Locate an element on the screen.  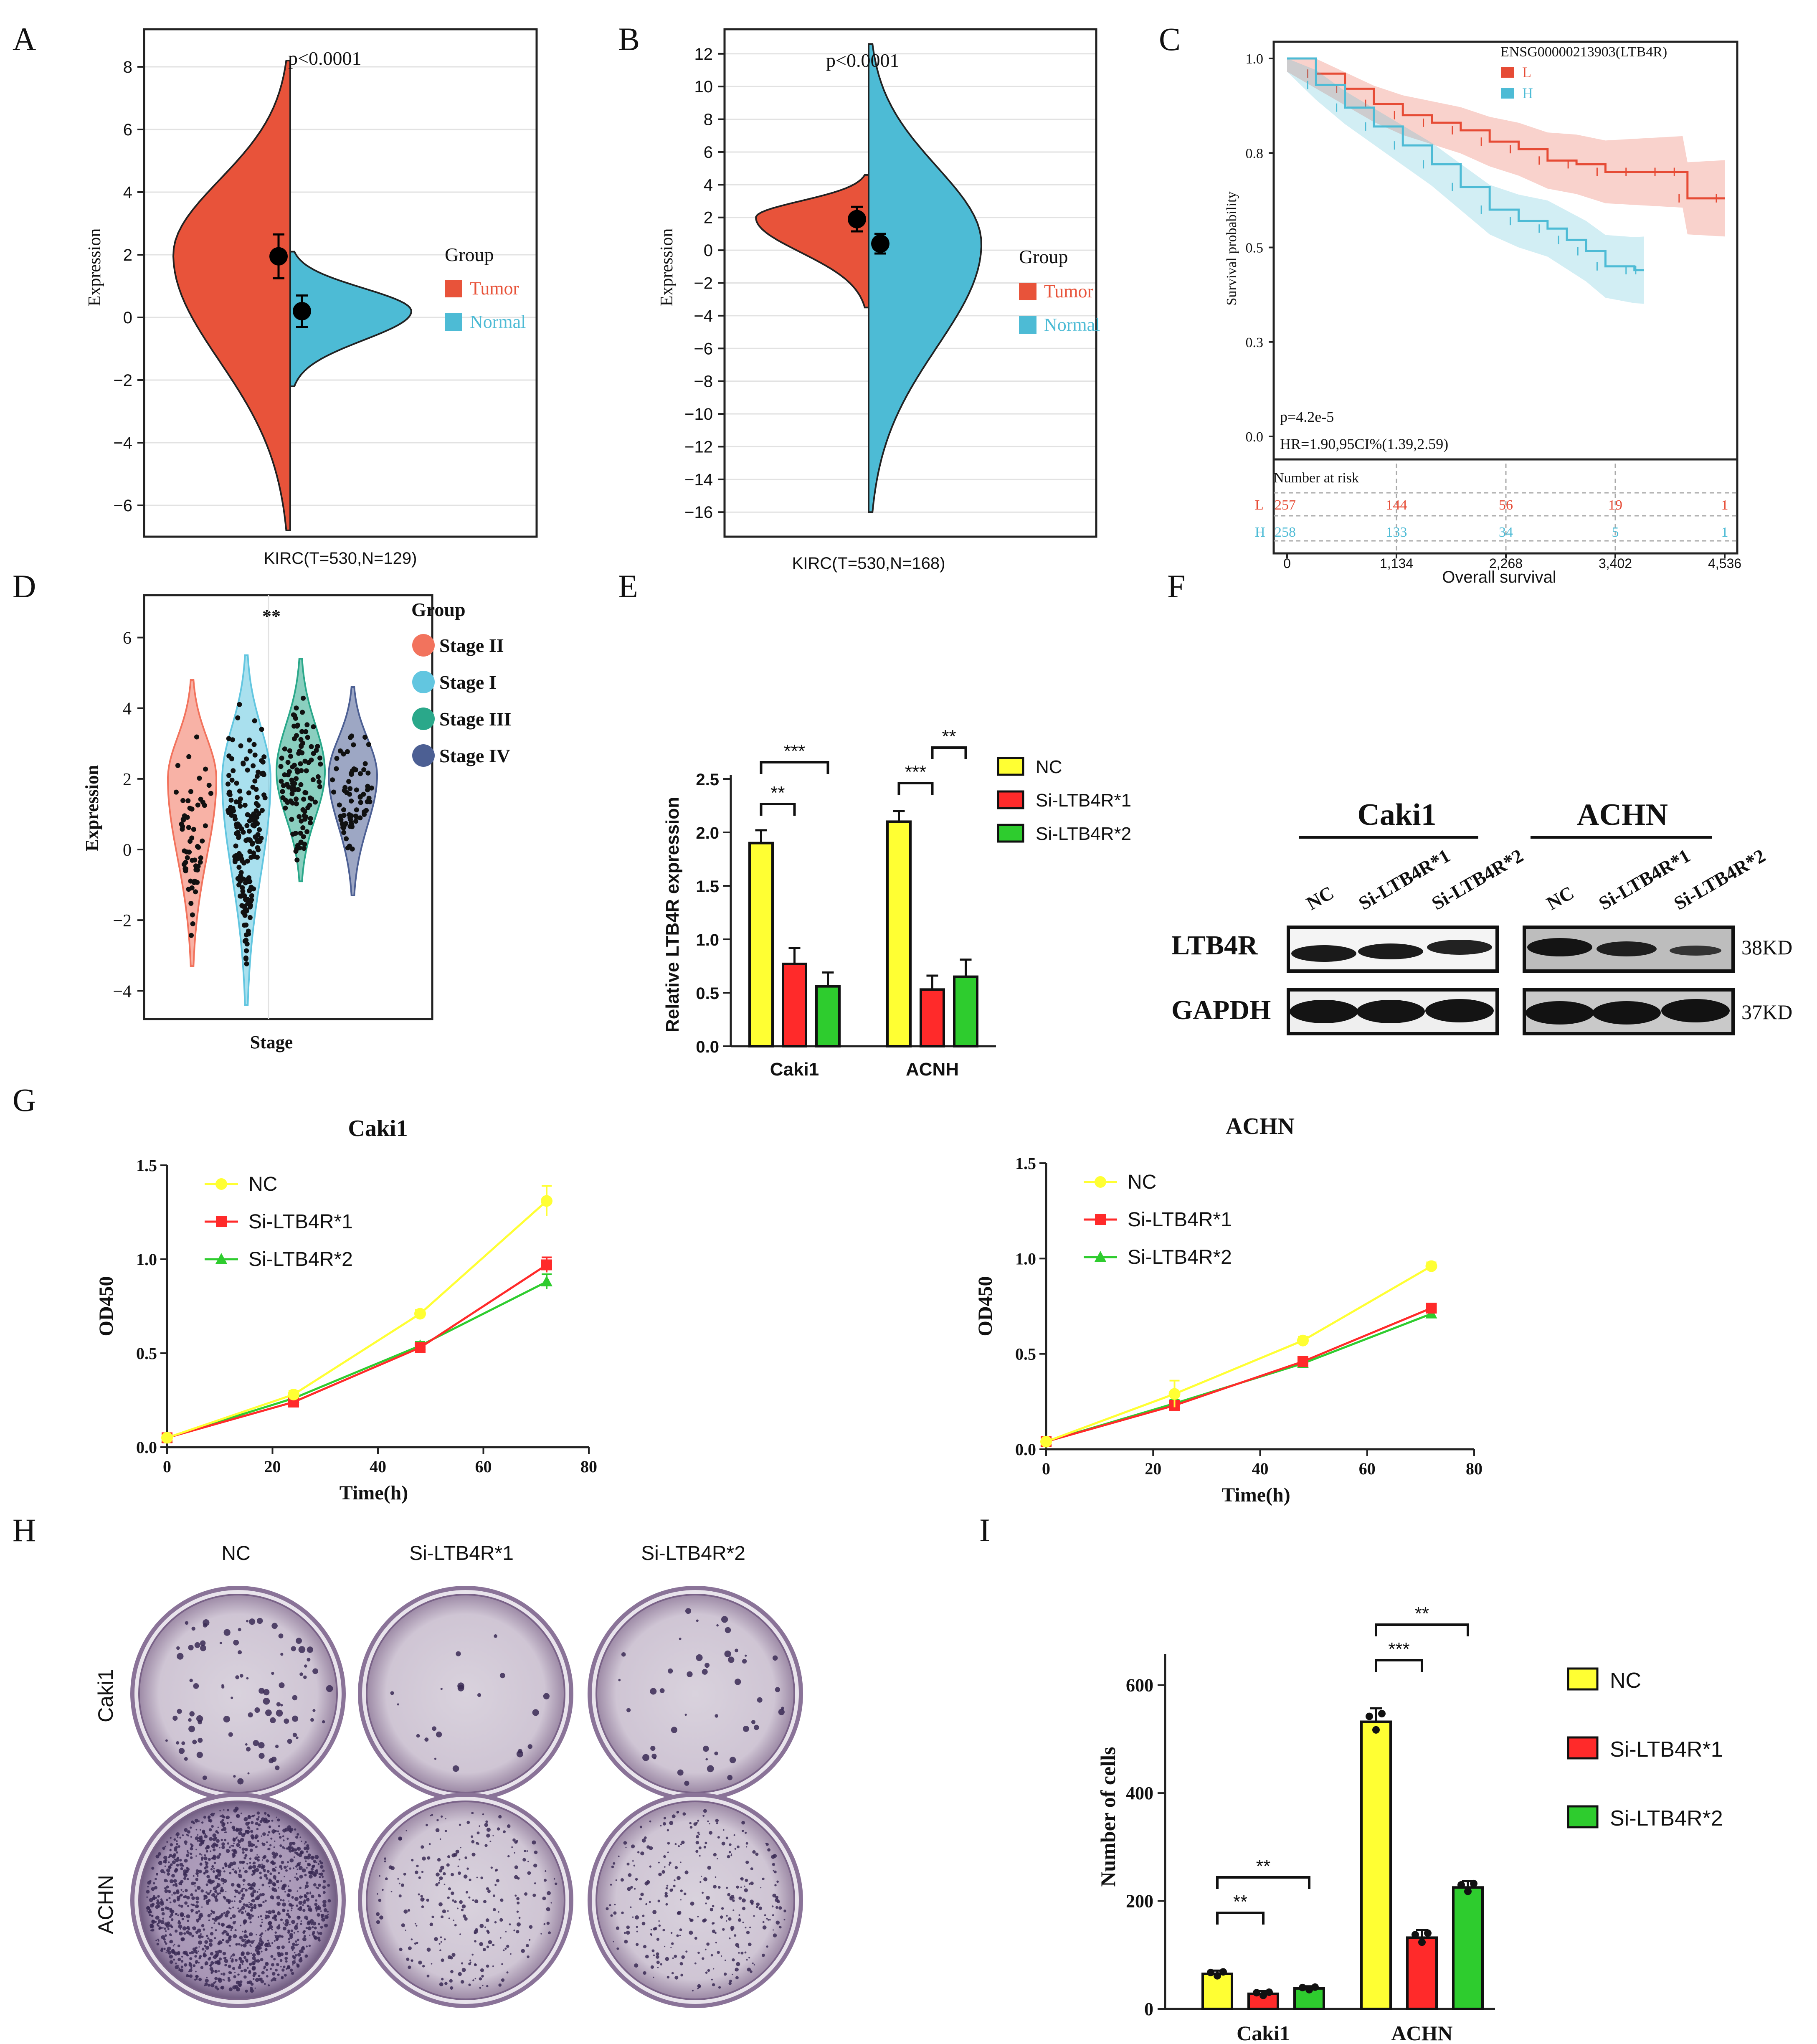
survival-xtick-label-2: 2,268 is located at coordinates (1506, 563).